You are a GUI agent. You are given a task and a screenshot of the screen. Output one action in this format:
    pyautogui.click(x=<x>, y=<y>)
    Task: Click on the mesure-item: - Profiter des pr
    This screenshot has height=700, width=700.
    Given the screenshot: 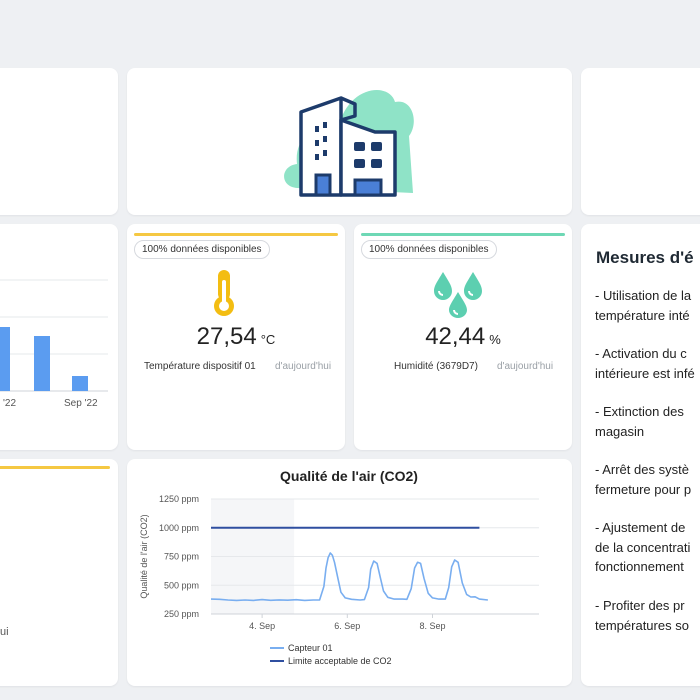 What is the action you would take?
    pyautogui.click(x=640, y=605)
    